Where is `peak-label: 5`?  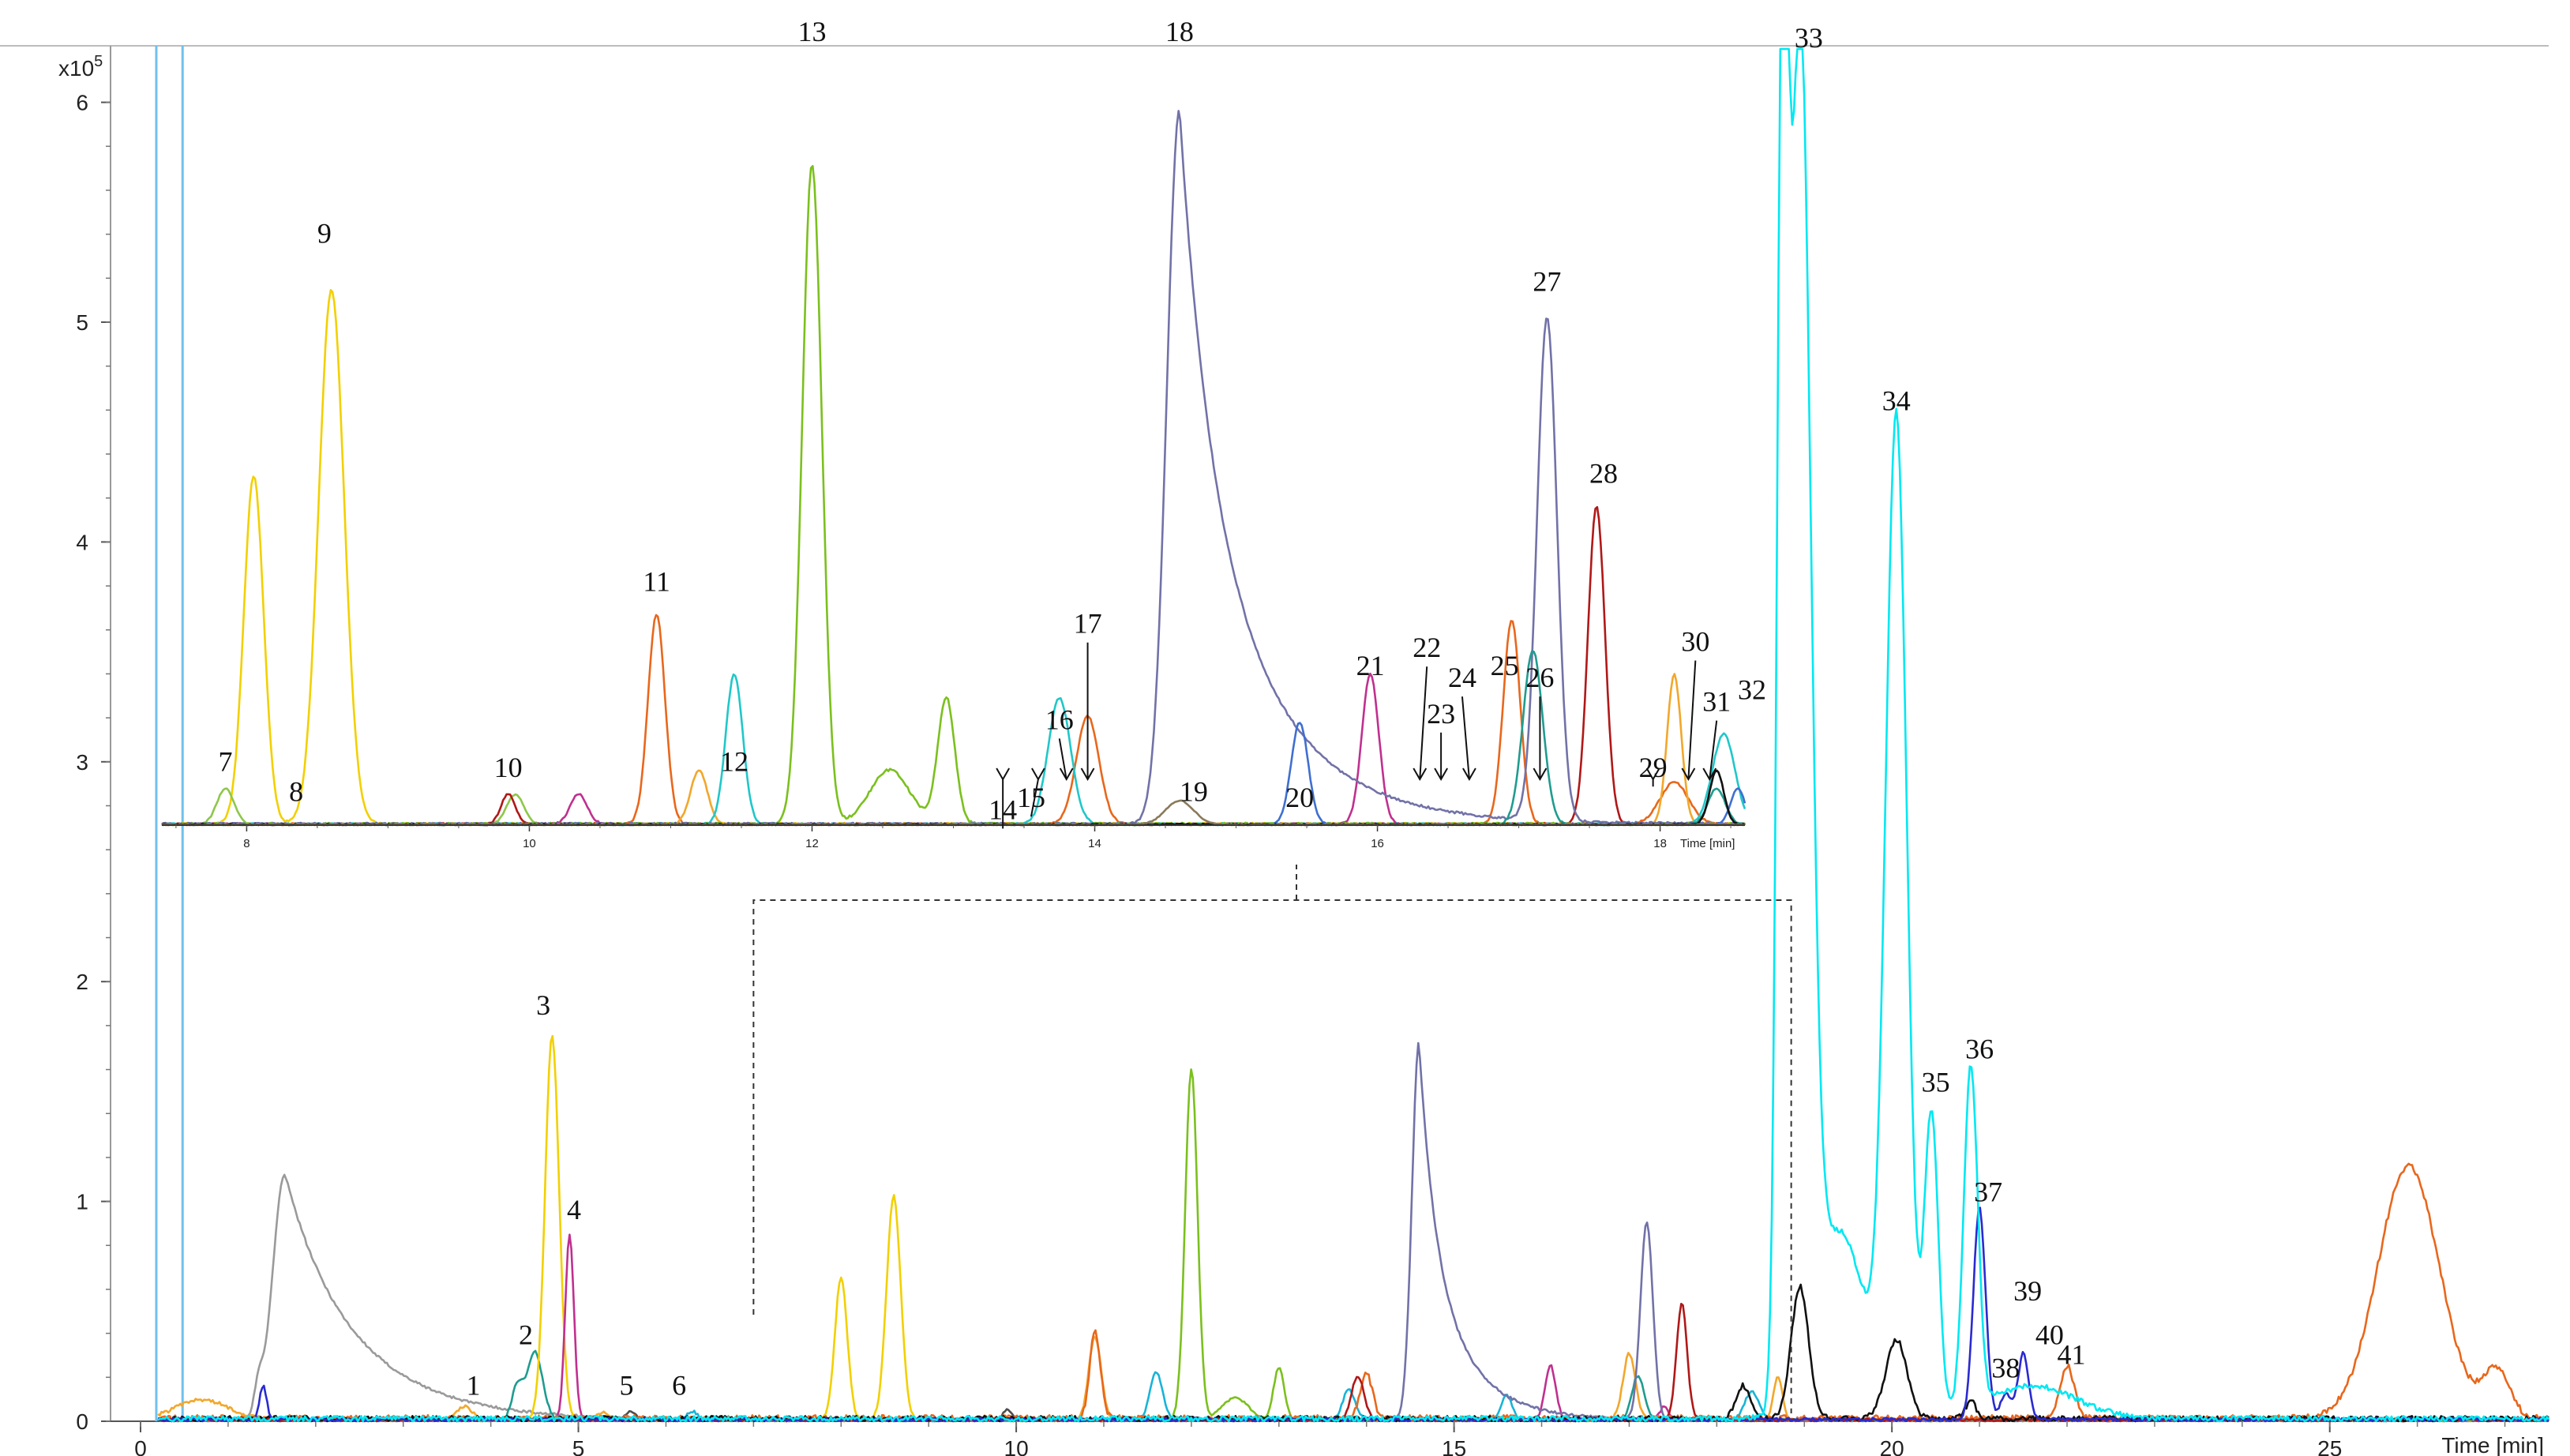
peak-label: 5 is located at coordinates (627, 1386).